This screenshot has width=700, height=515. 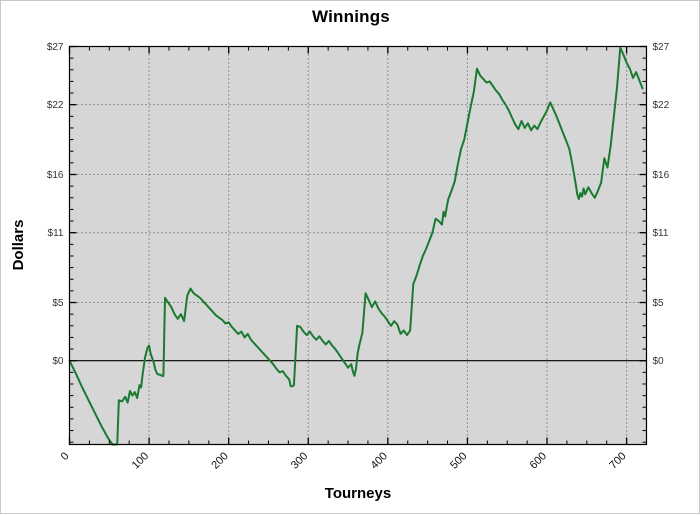 What do you see at coordinates (55, 175) in the screenshot?
I see `y-tick-label: $16` at bounding box center [55, 175].